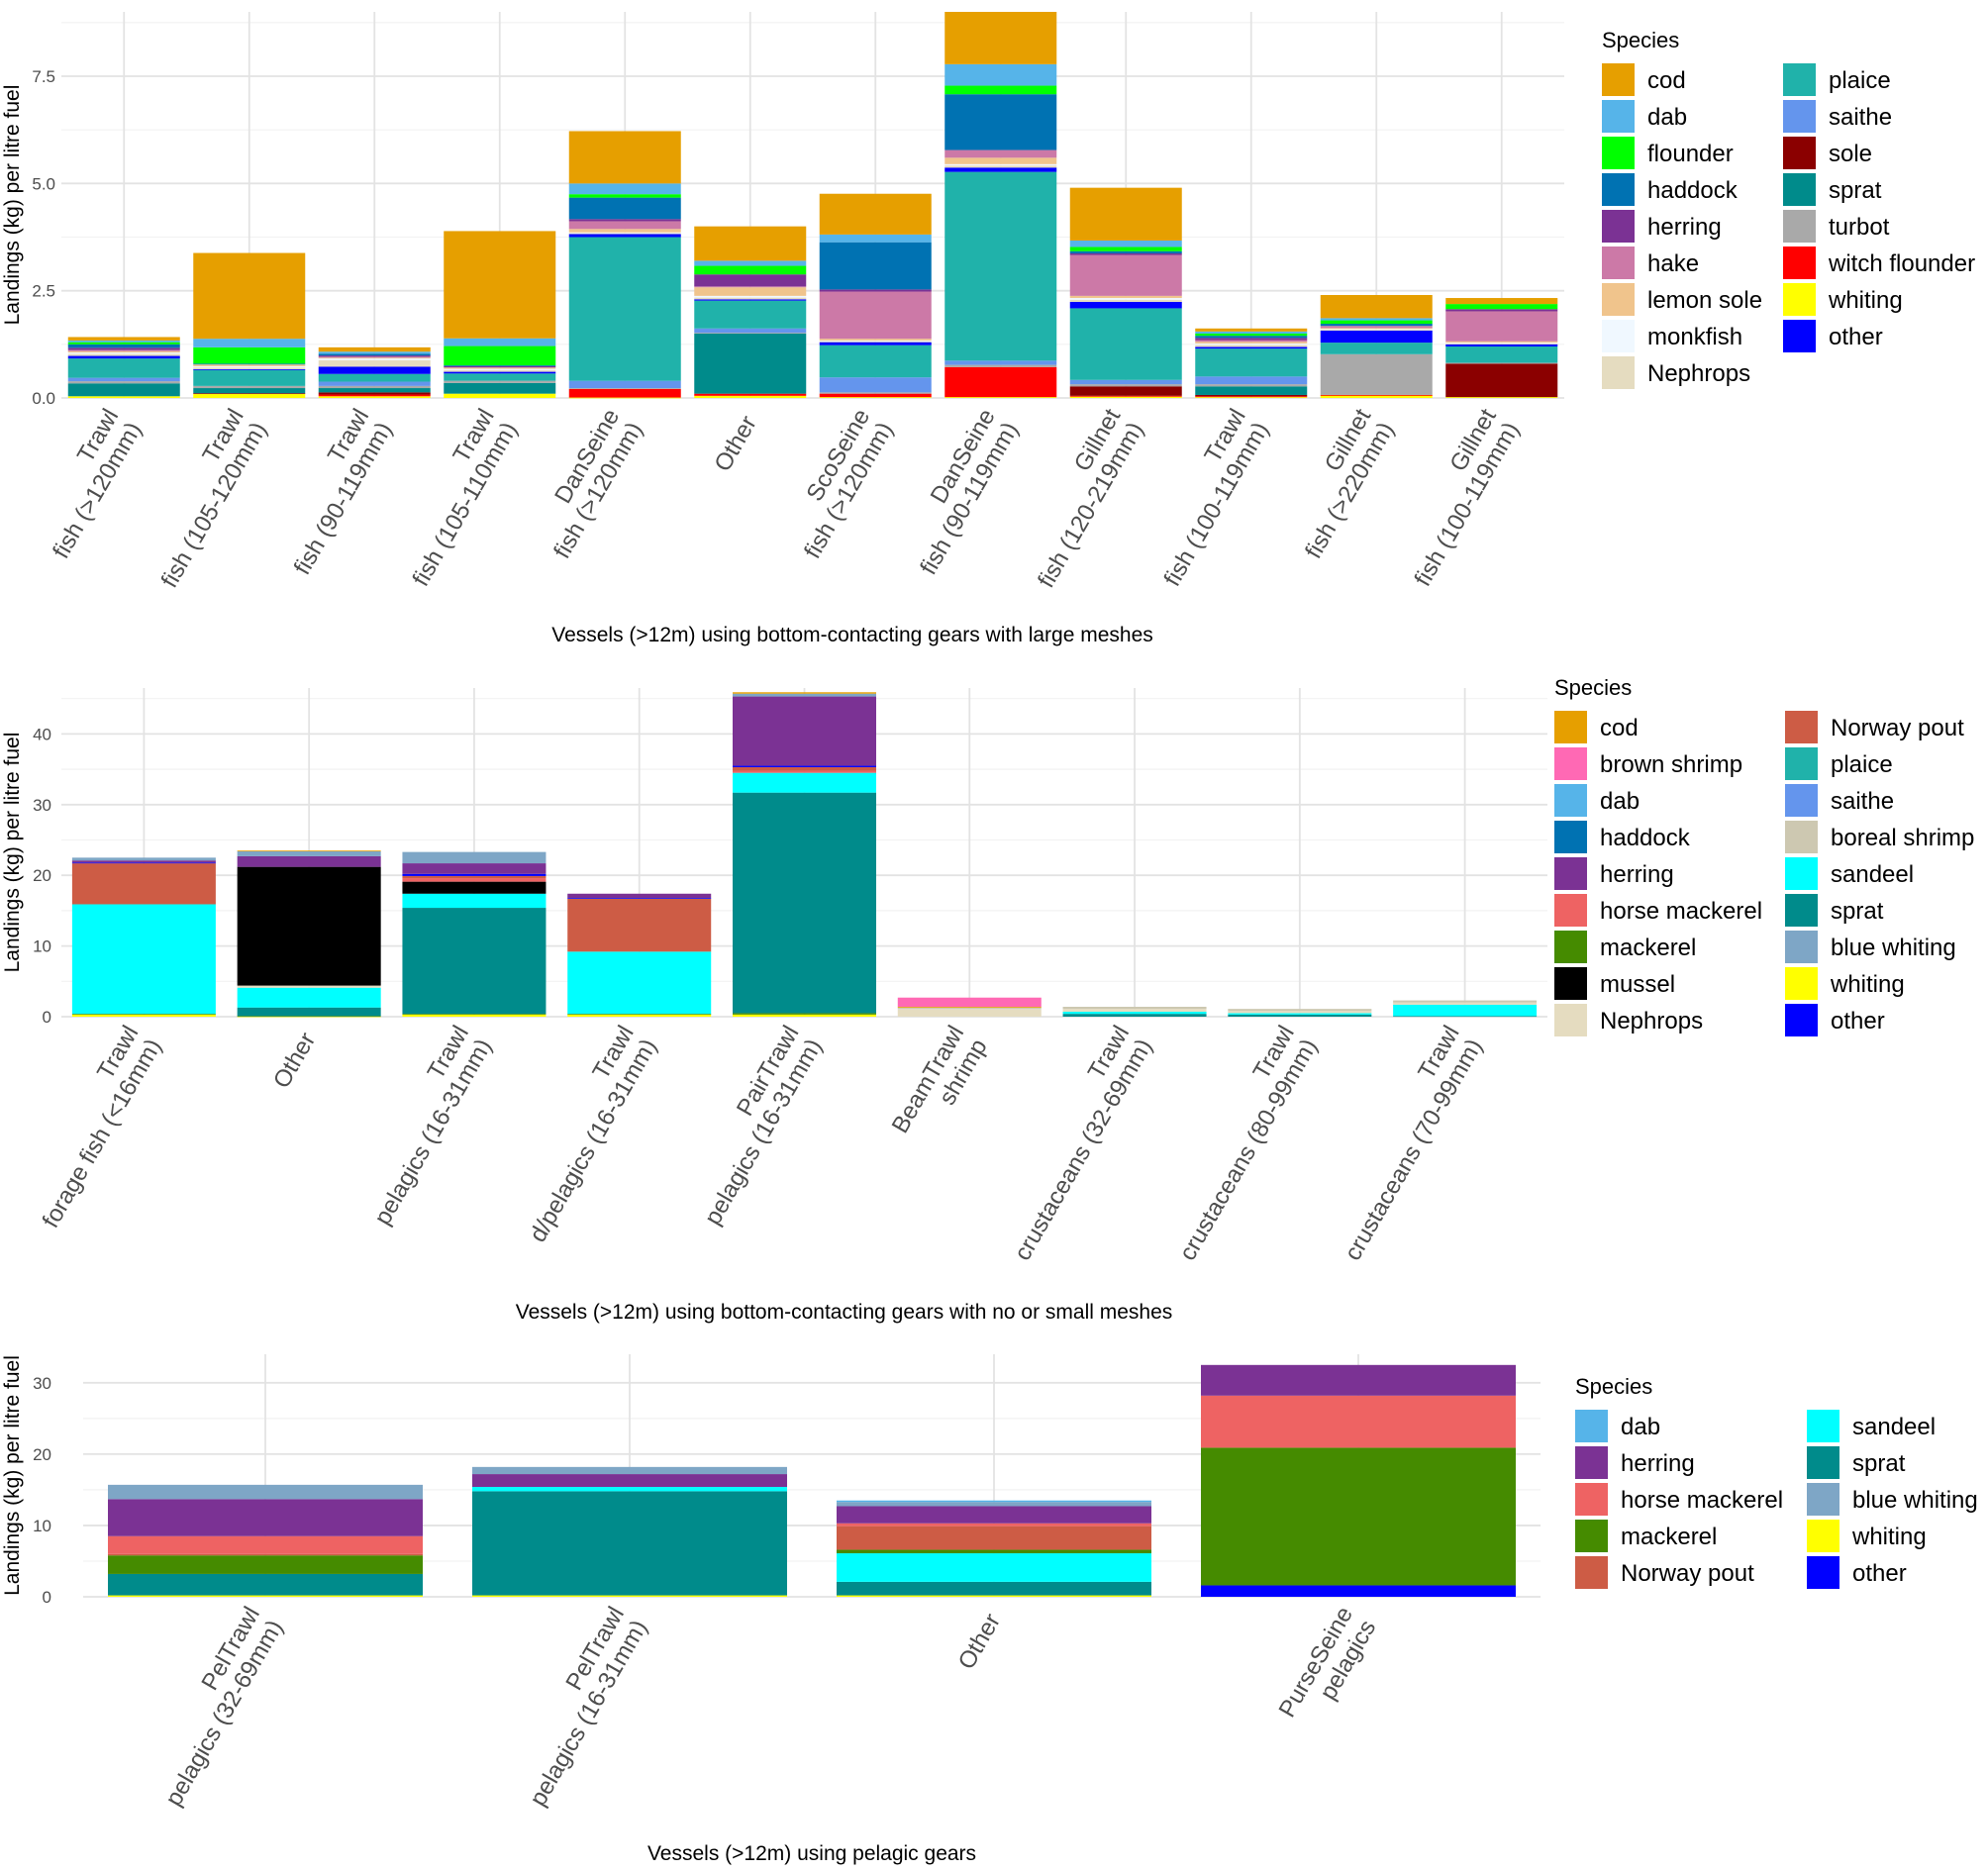  What do you see at coordinates (1205, 498) in the screenshot?
I see `x-tick-label-text: Trawlfish (100-119mm)` at bounding box center [1205, 498].